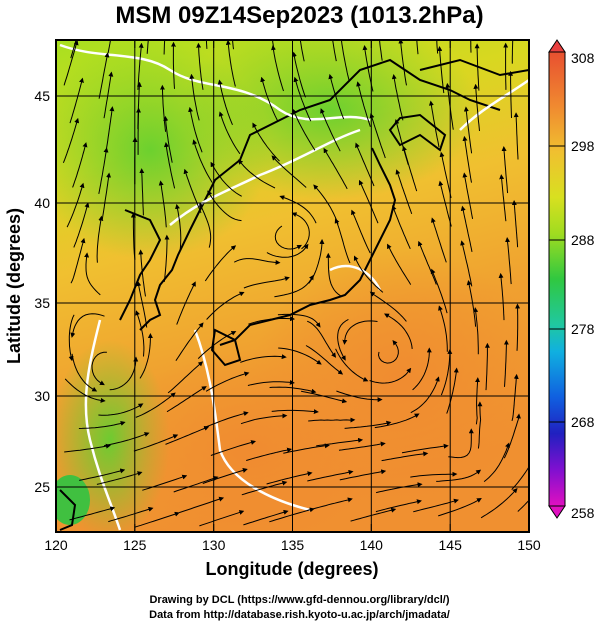 The height and width of the screenshot is (625, 599). I want to click on y-tick: 35, so click(42, 303).